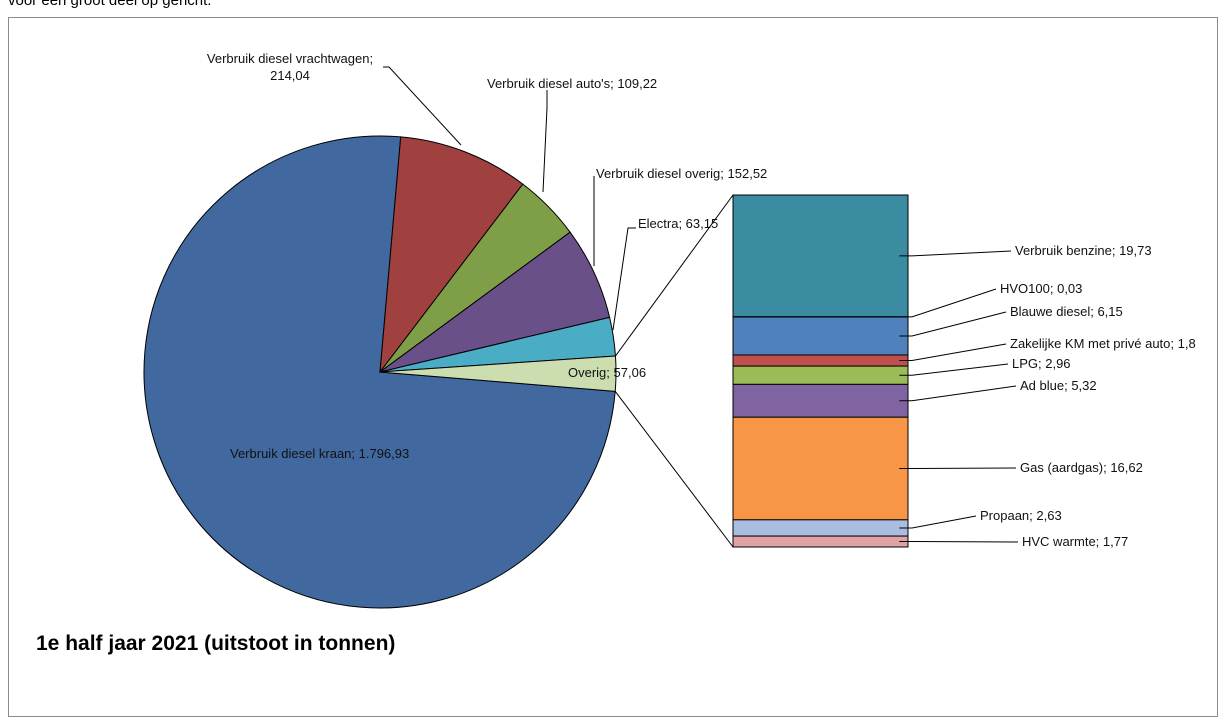  Describe the element at coordinates (1041, 363) in the screenshot. I see `bar-segment-label: LPG; 2,96` at that location.